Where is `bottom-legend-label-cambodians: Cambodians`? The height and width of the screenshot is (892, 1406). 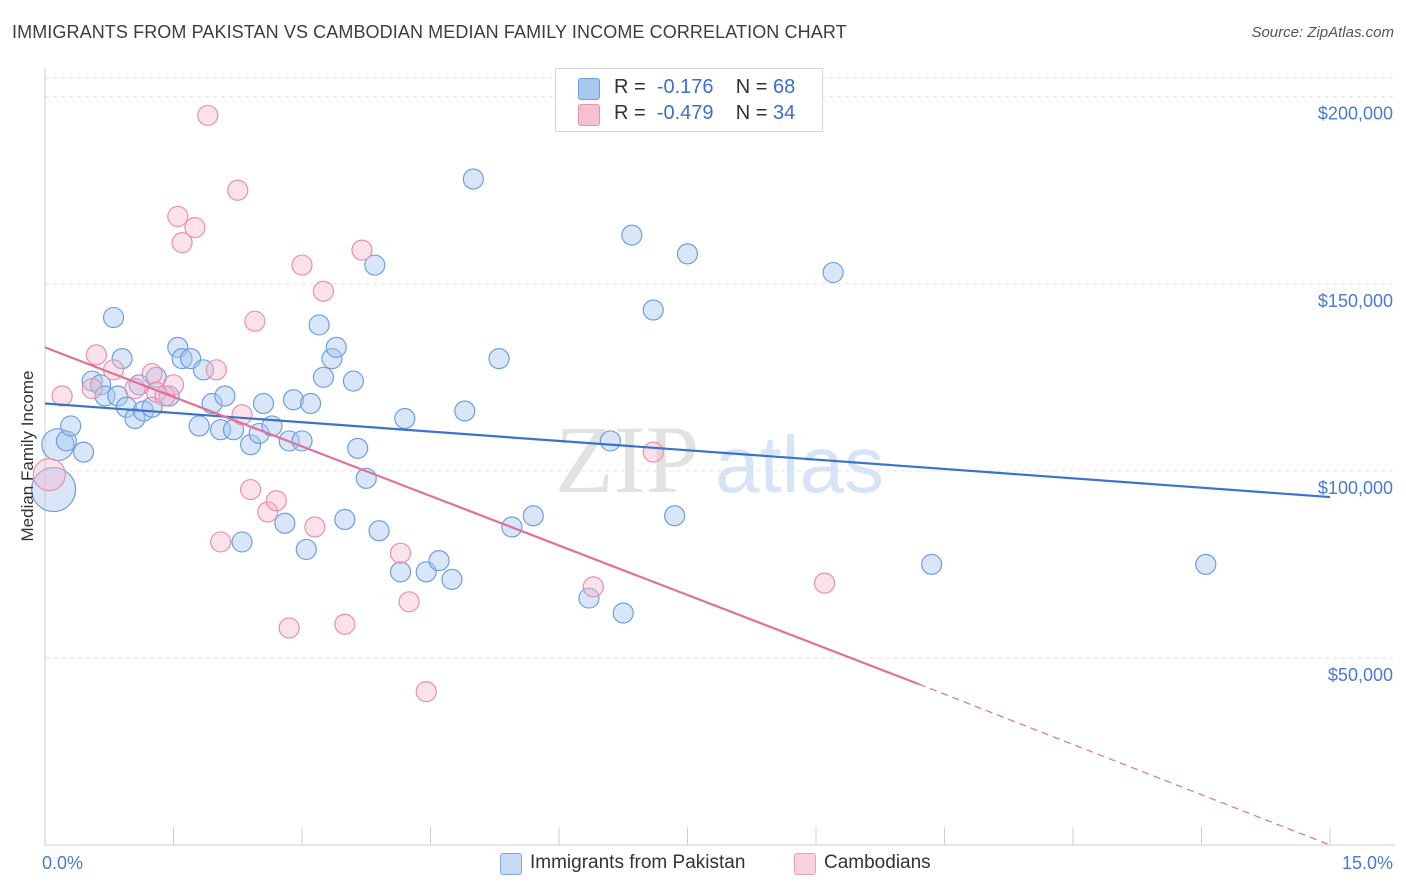
bottom-legend-label-cambodians: Cambodians is located at coordinates (877, 862).